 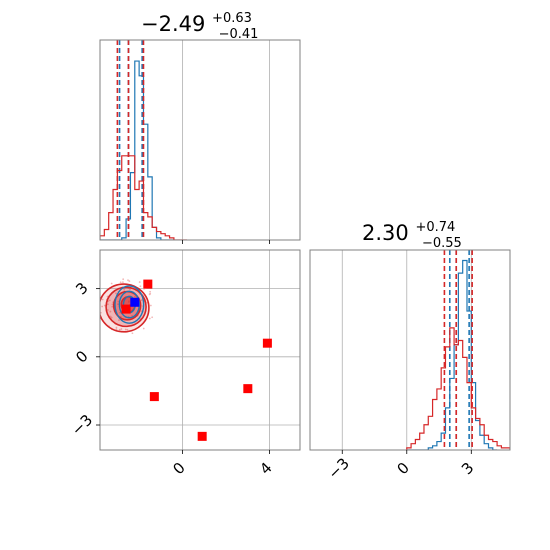 What do you see at coordinates (402, 468) in the screenshot?
I see `tick-label-x-1-1: 0` at bounding box center [402, 468].